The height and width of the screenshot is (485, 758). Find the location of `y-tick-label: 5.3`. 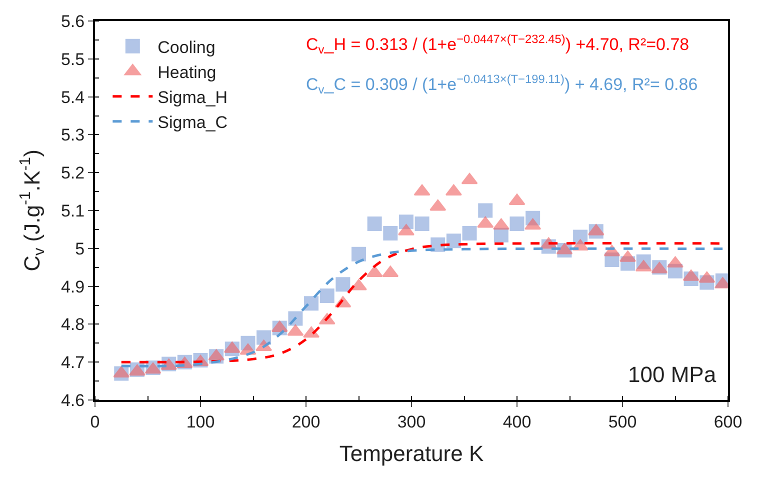

y-tick-label: 5.3 is located at coordinates (72, 135).